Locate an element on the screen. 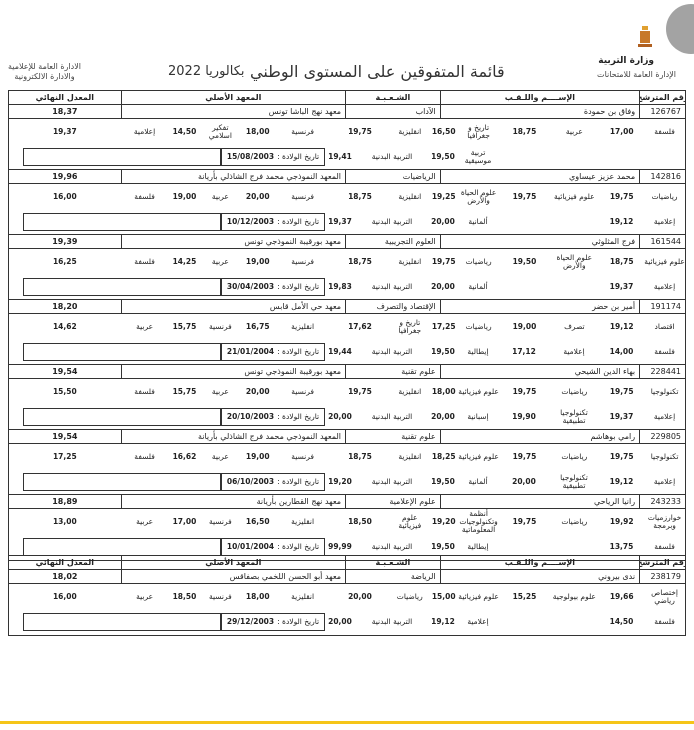 The width and height of the screenshot is (694, 730). subject-grade: 13,00 is located at coordinates (64, 521).